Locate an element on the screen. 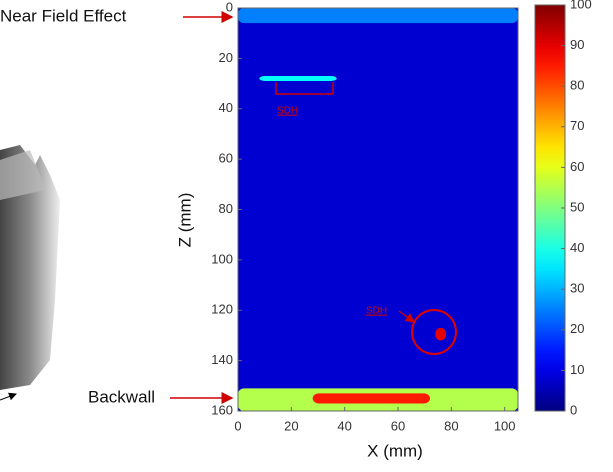 The height and width of the screenshot is (472, 613). colorbar is located at coordinates (550, 208).